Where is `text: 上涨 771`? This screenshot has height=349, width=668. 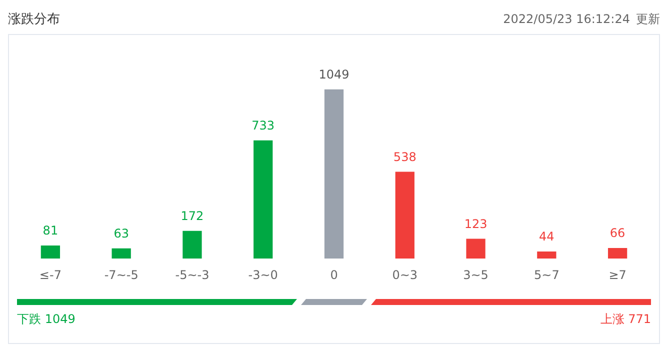 text: 上涨 771 is located at coordinates (625, 319).